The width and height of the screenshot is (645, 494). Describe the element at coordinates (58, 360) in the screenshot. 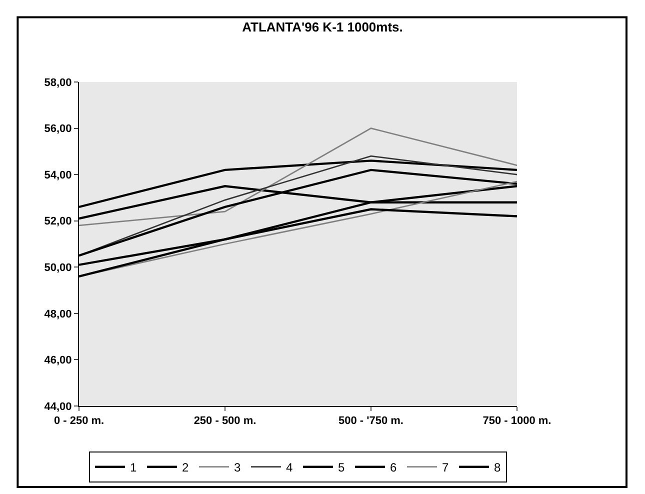

I see `y-tick-label: 46,00` at that location.